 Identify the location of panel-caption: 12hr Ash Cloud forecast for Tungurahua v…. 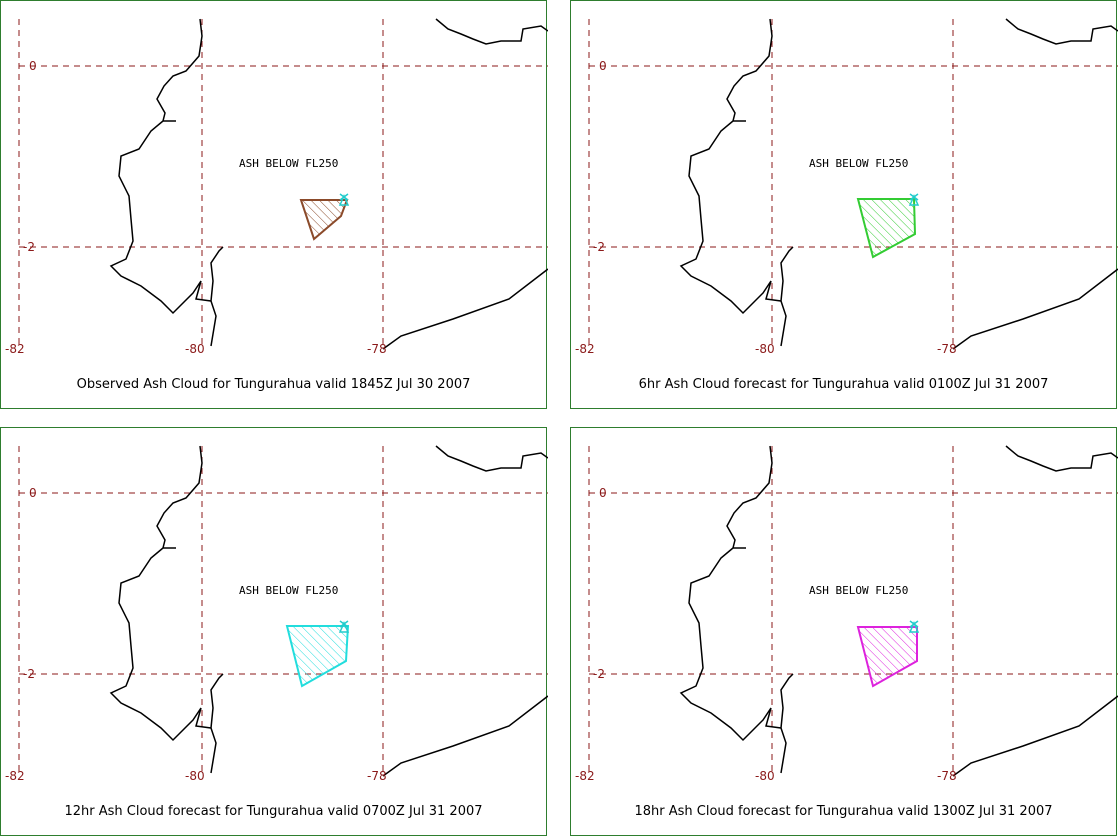
(273, 811).